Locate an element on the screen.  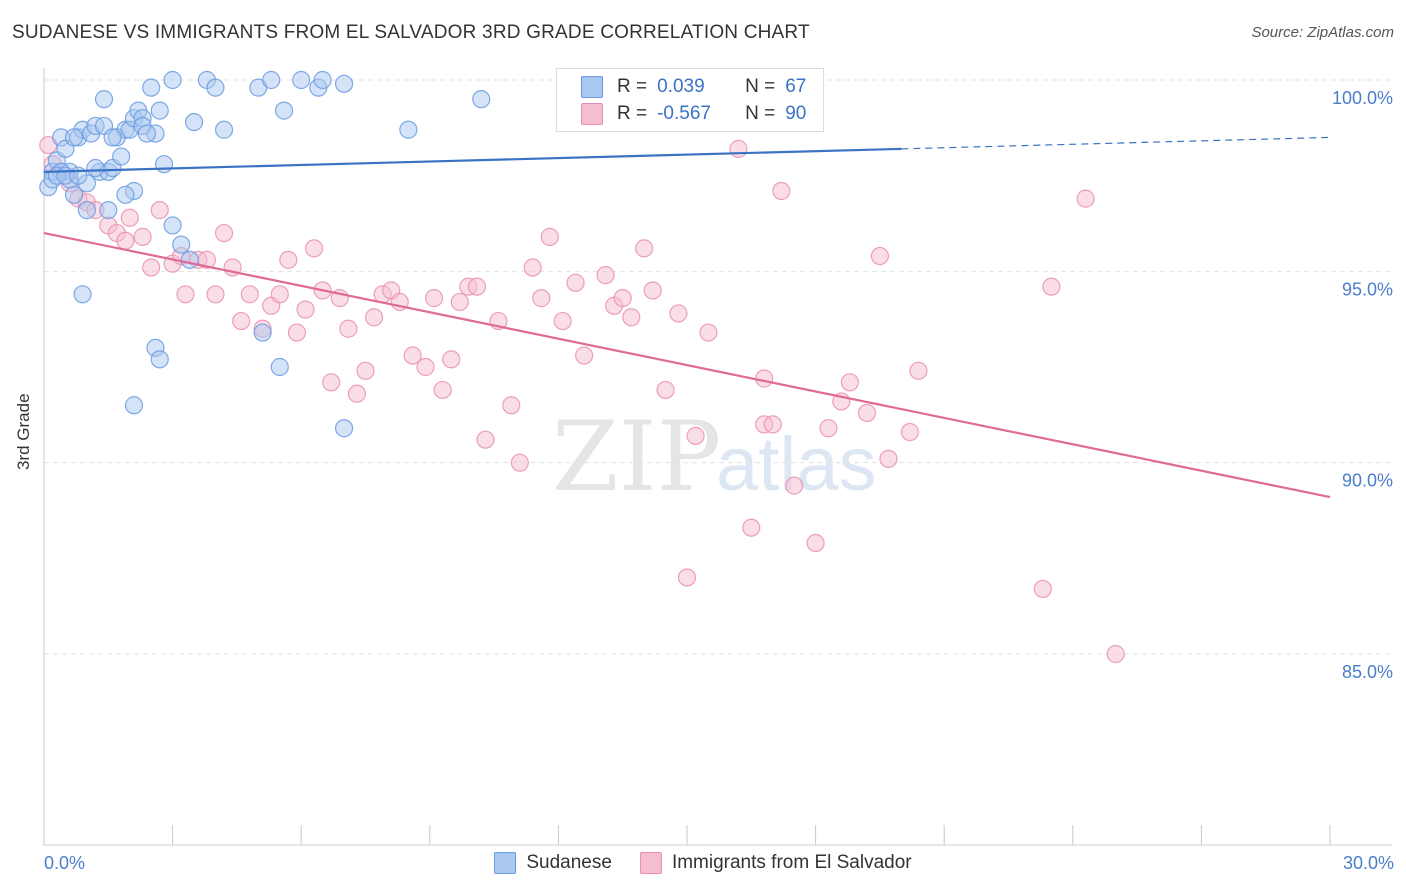
series-sudanese-points is located at coordinates (265, 254).